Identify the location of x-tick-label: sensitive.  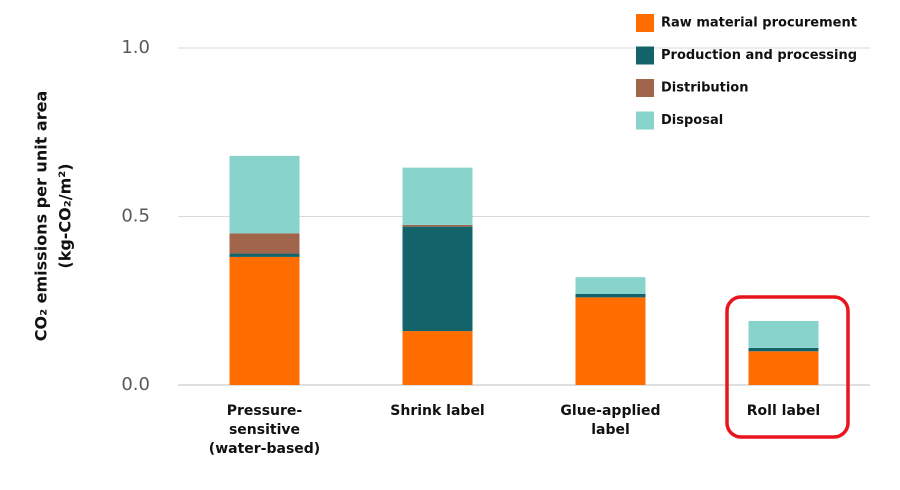
(264, 430).